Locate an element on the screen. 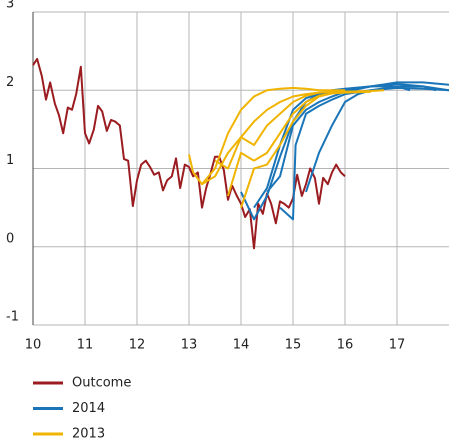 Image resolution: width=449 pixels, height=445 pixels. legend-label: 2013 is located at coordinates (88, 434).